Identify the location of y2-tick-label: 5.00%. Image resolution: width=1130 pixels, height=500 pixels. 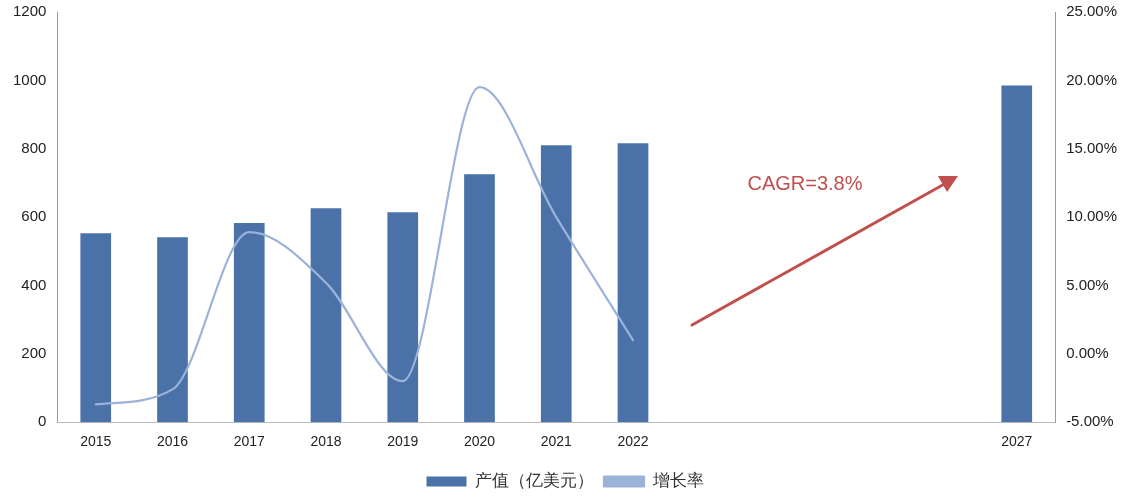
(1087, 284).